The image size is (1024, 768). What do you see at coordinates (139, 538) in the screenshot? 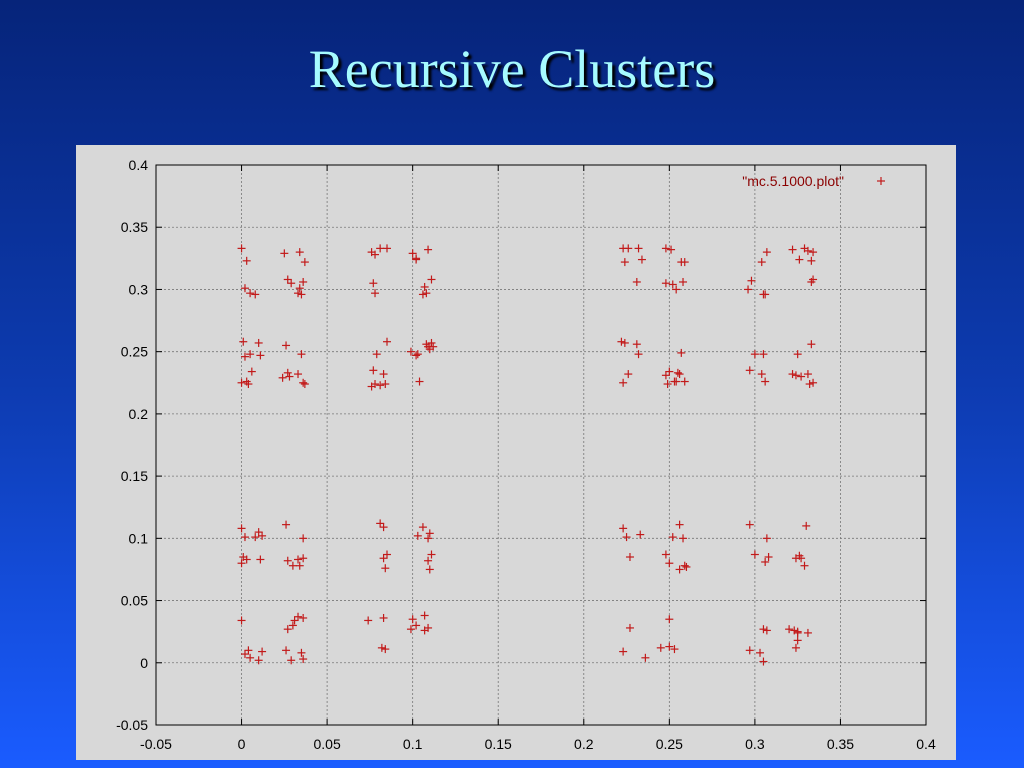
I see `y-tick-label: 0.1` at bounding box center [139, 538].